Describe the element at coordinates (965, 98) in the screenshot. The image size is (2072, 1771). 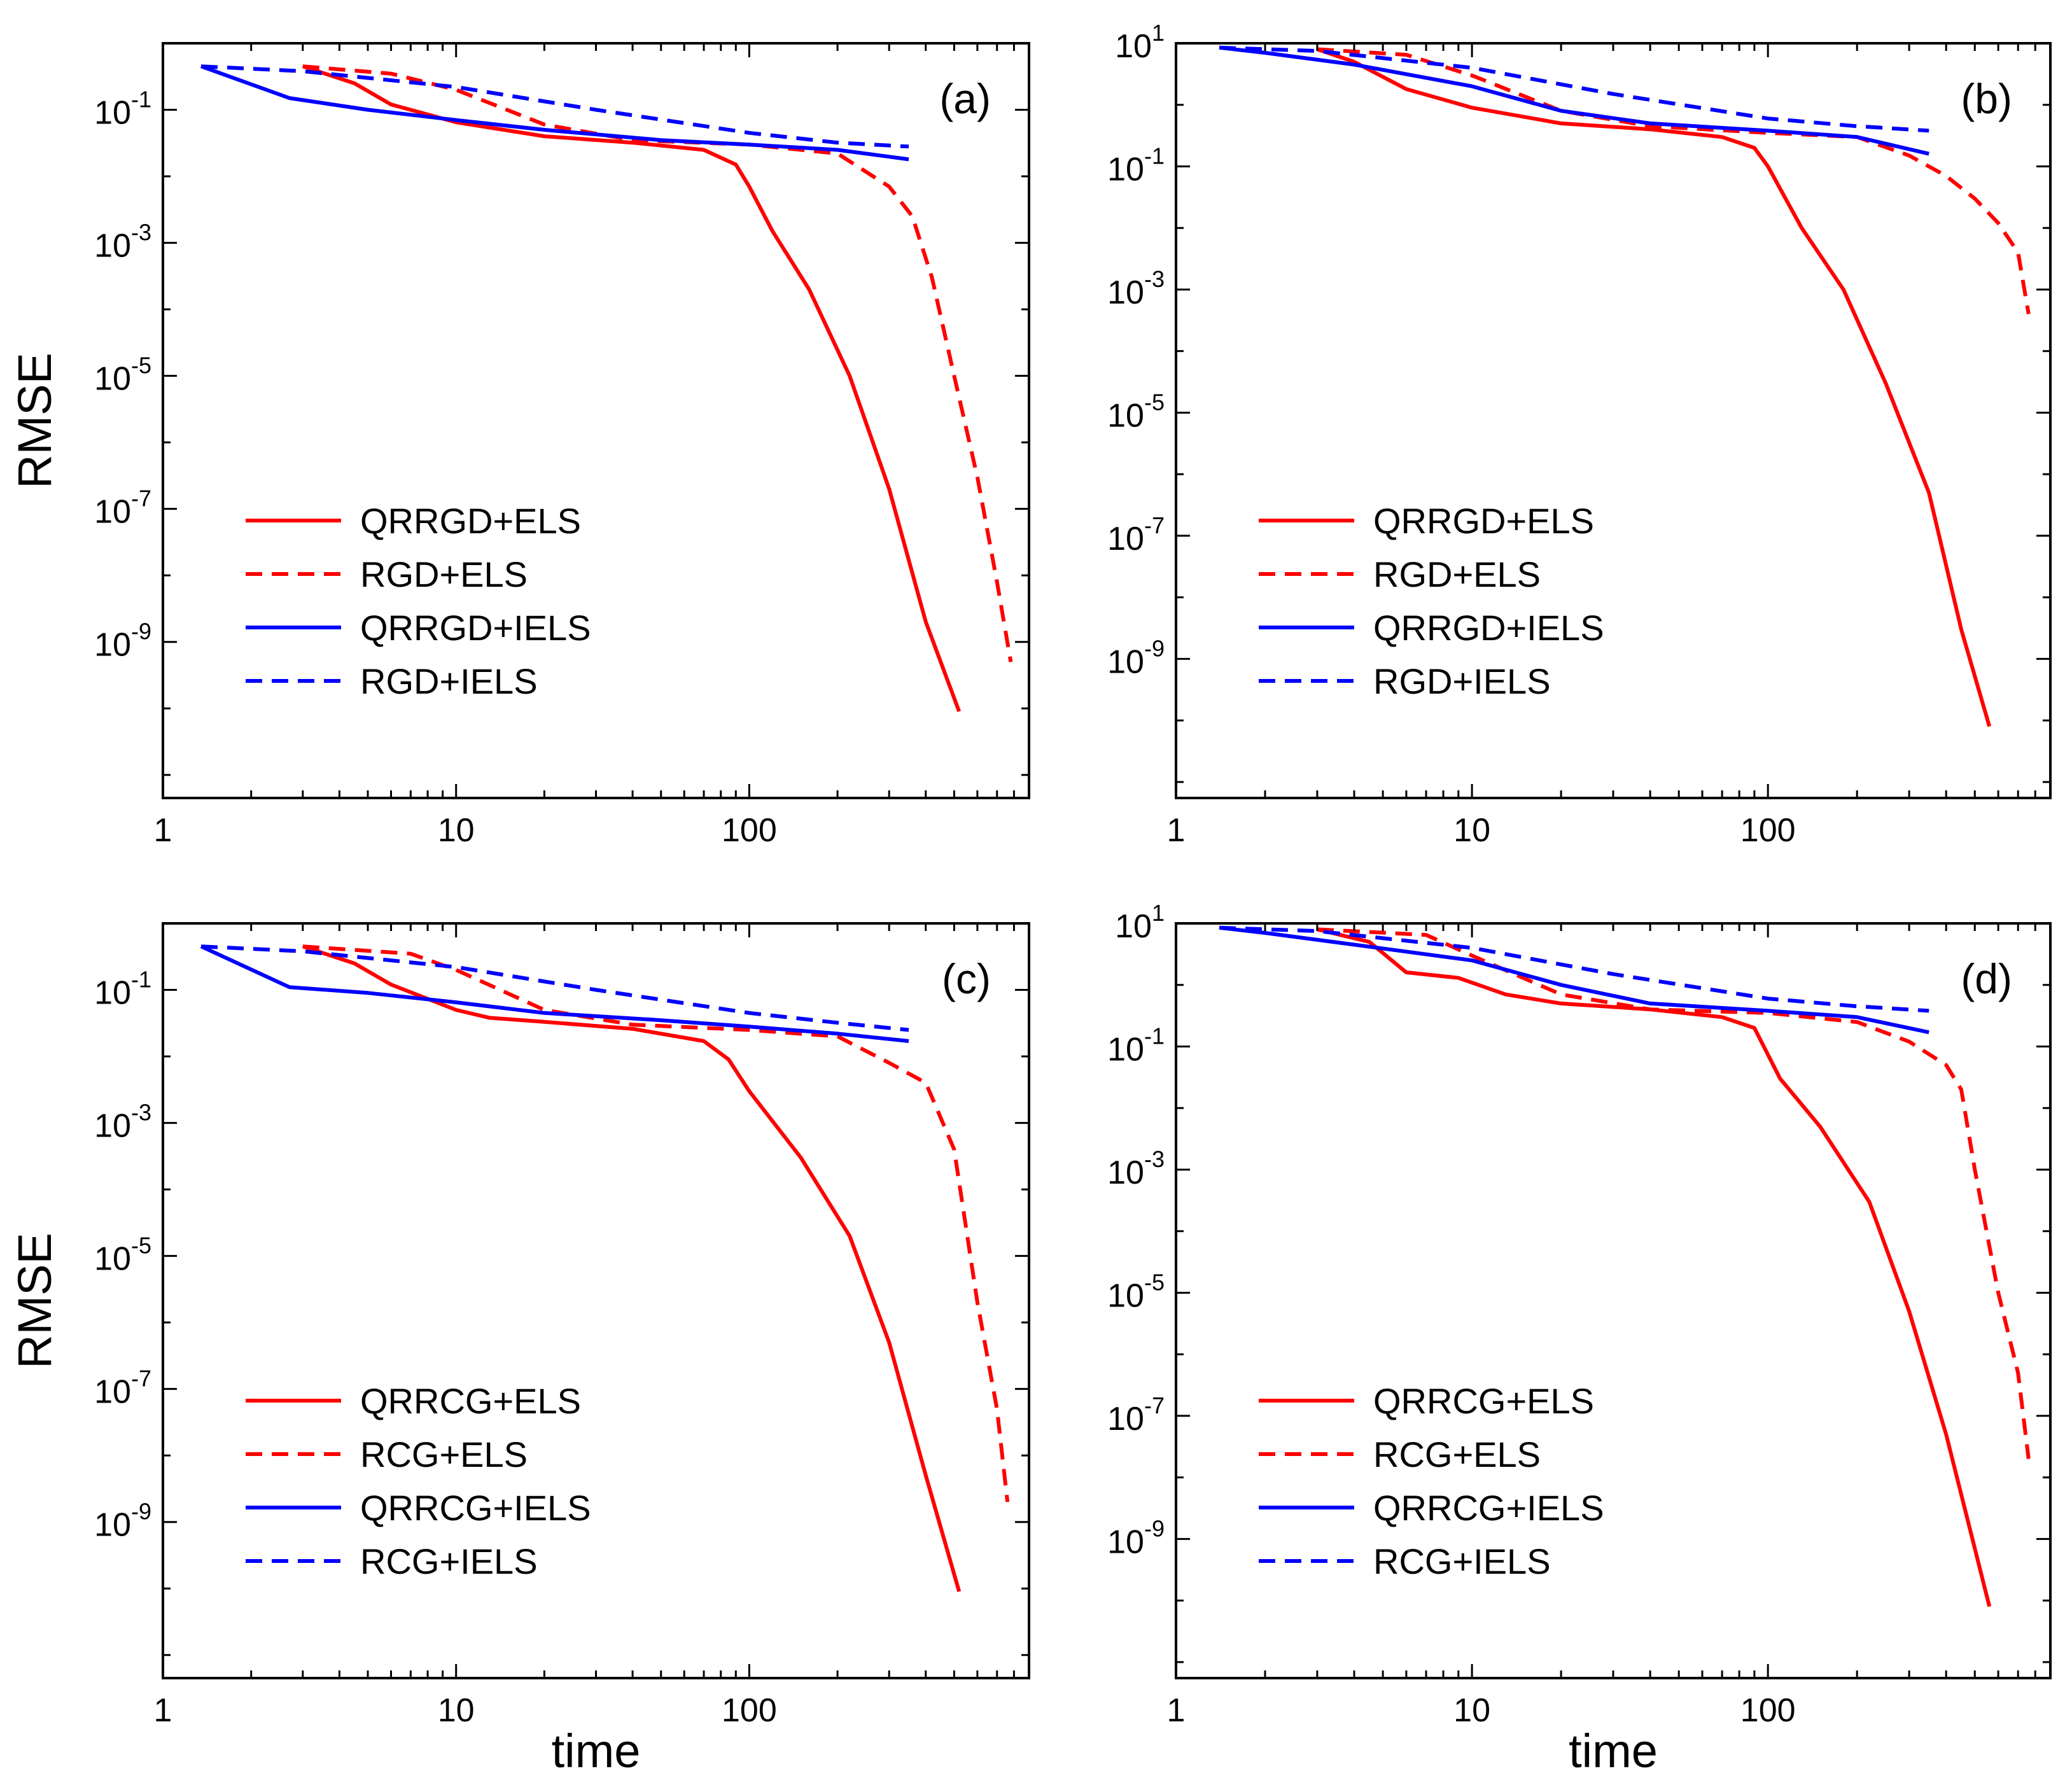
I see `panel-label: (a)` at that location.